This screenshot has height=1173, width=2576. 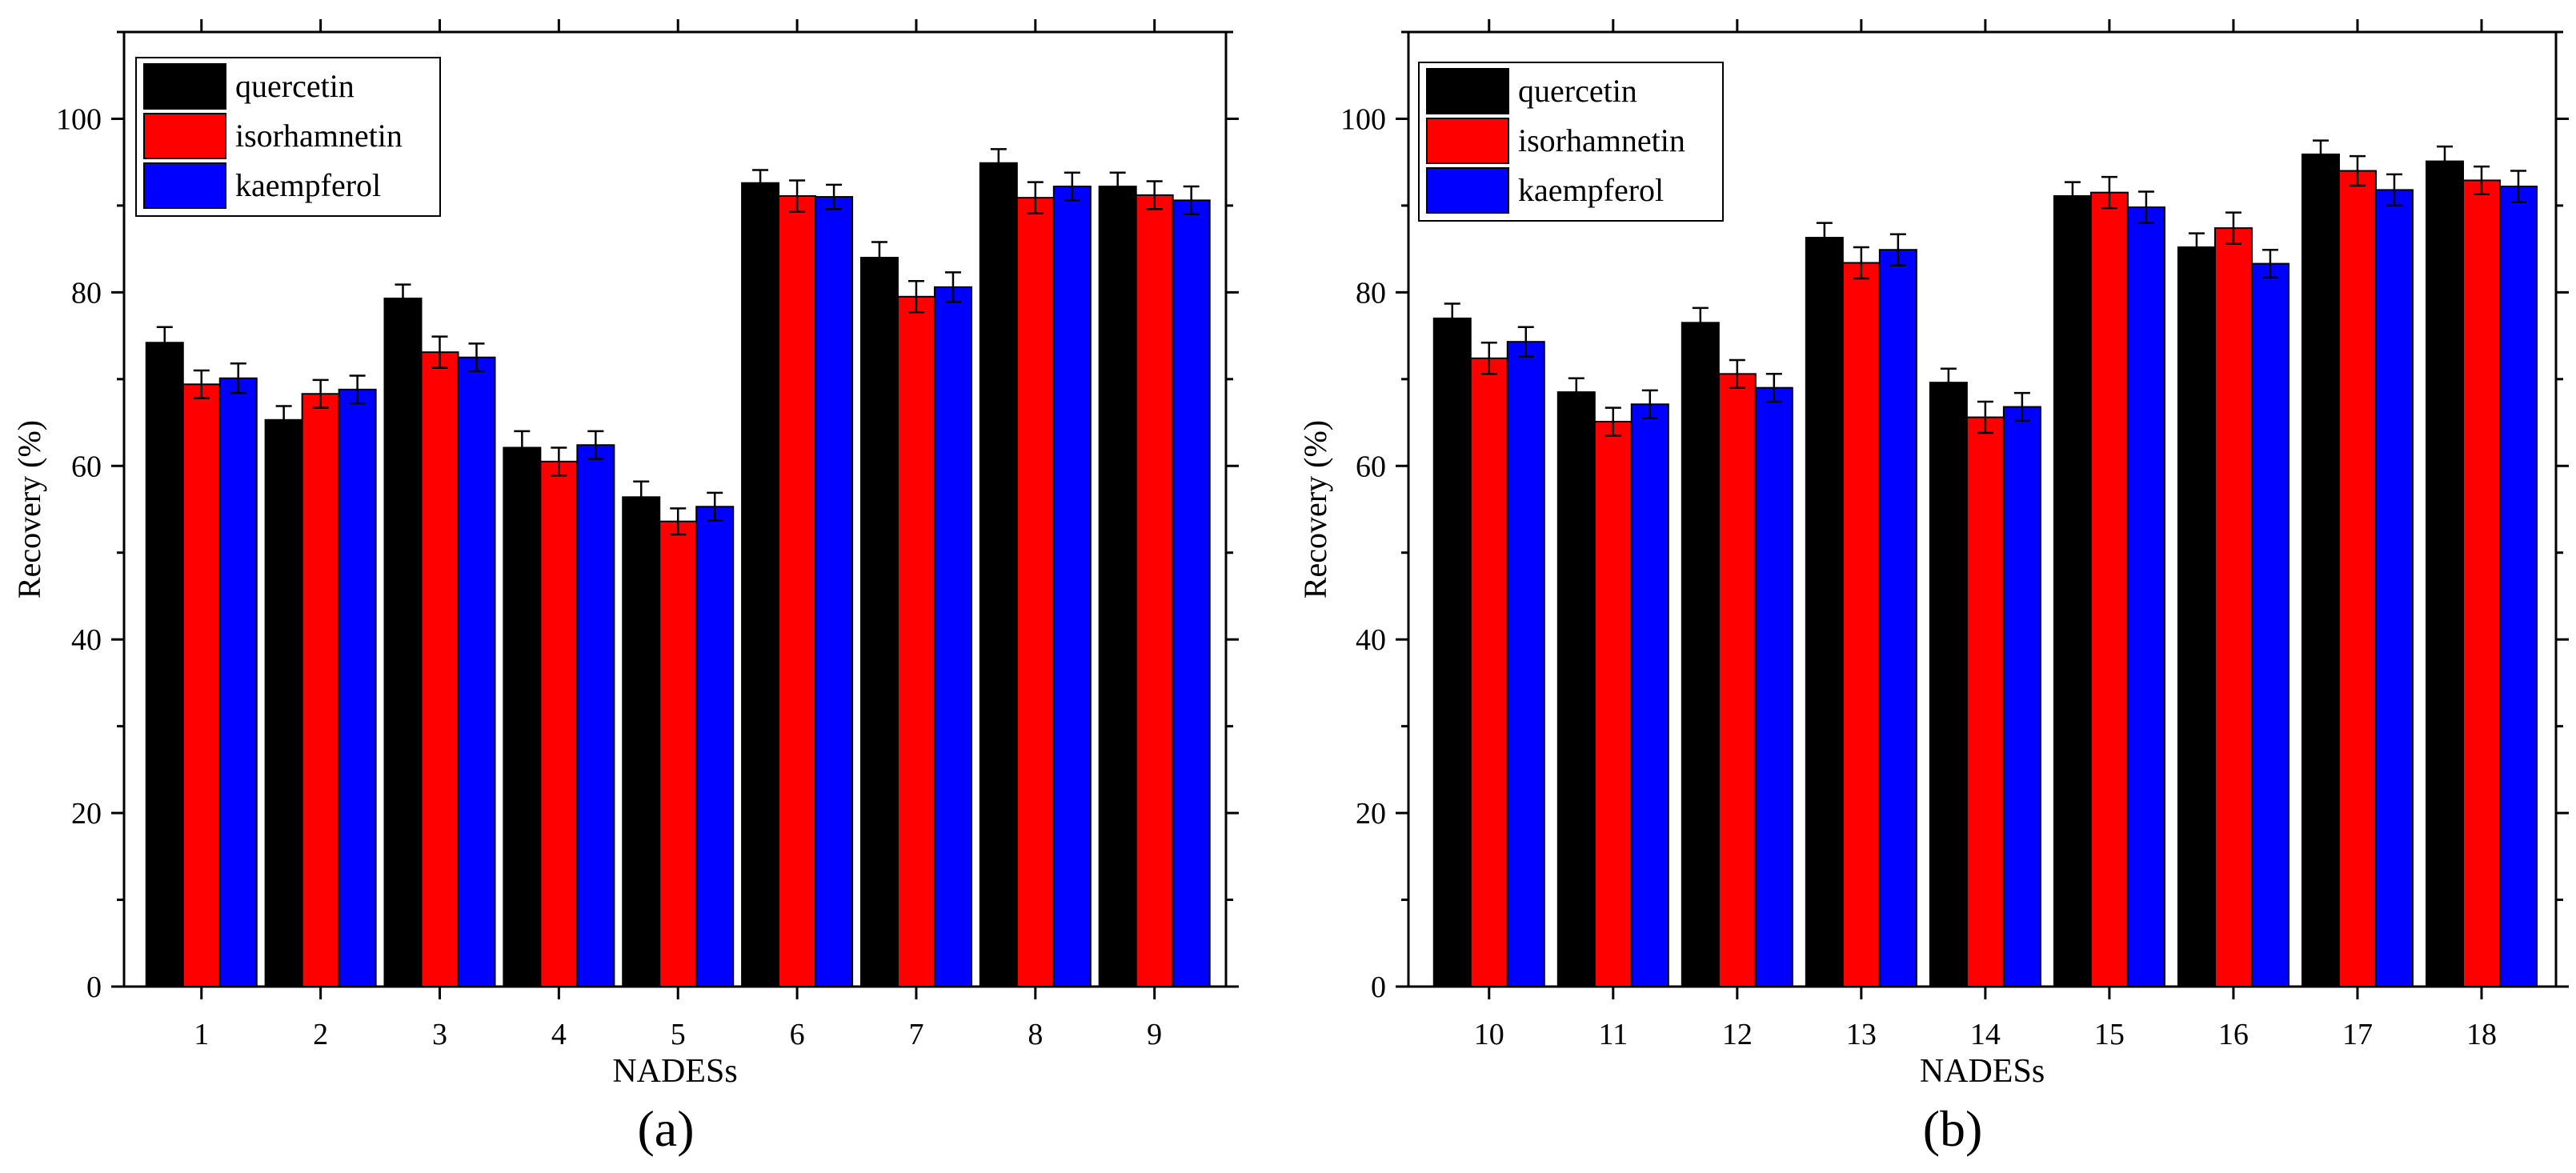 What do you see at coordinates (915, 1034) in the screenshot?
I see `x-tick-label: 7` at bounding box center [915, 1034].